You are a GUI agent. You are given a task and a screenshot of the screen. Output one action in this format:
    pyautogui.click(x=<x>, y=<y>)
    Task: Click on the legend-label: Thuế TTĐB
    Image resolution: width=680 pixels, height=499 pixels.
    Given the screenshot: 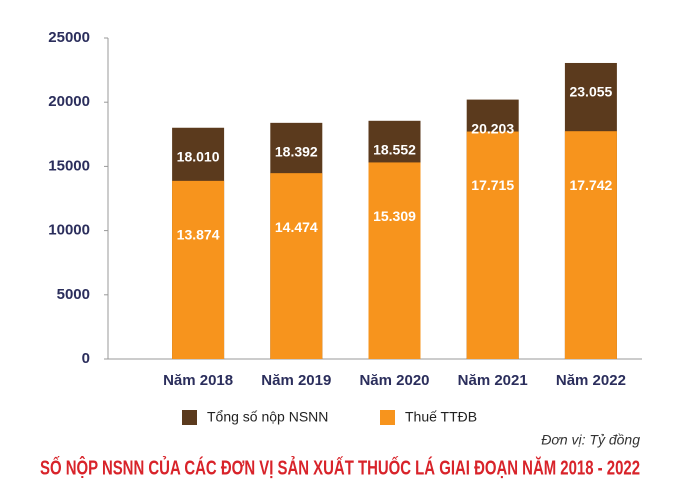 What is the action you would take?
    pyautogui.click(x=441, y=417)
    